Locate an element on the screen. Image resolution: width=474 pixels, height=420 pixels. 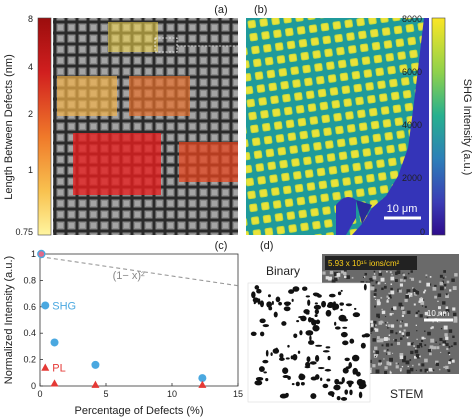
data-point-pl is located at coordinates (95, 384).